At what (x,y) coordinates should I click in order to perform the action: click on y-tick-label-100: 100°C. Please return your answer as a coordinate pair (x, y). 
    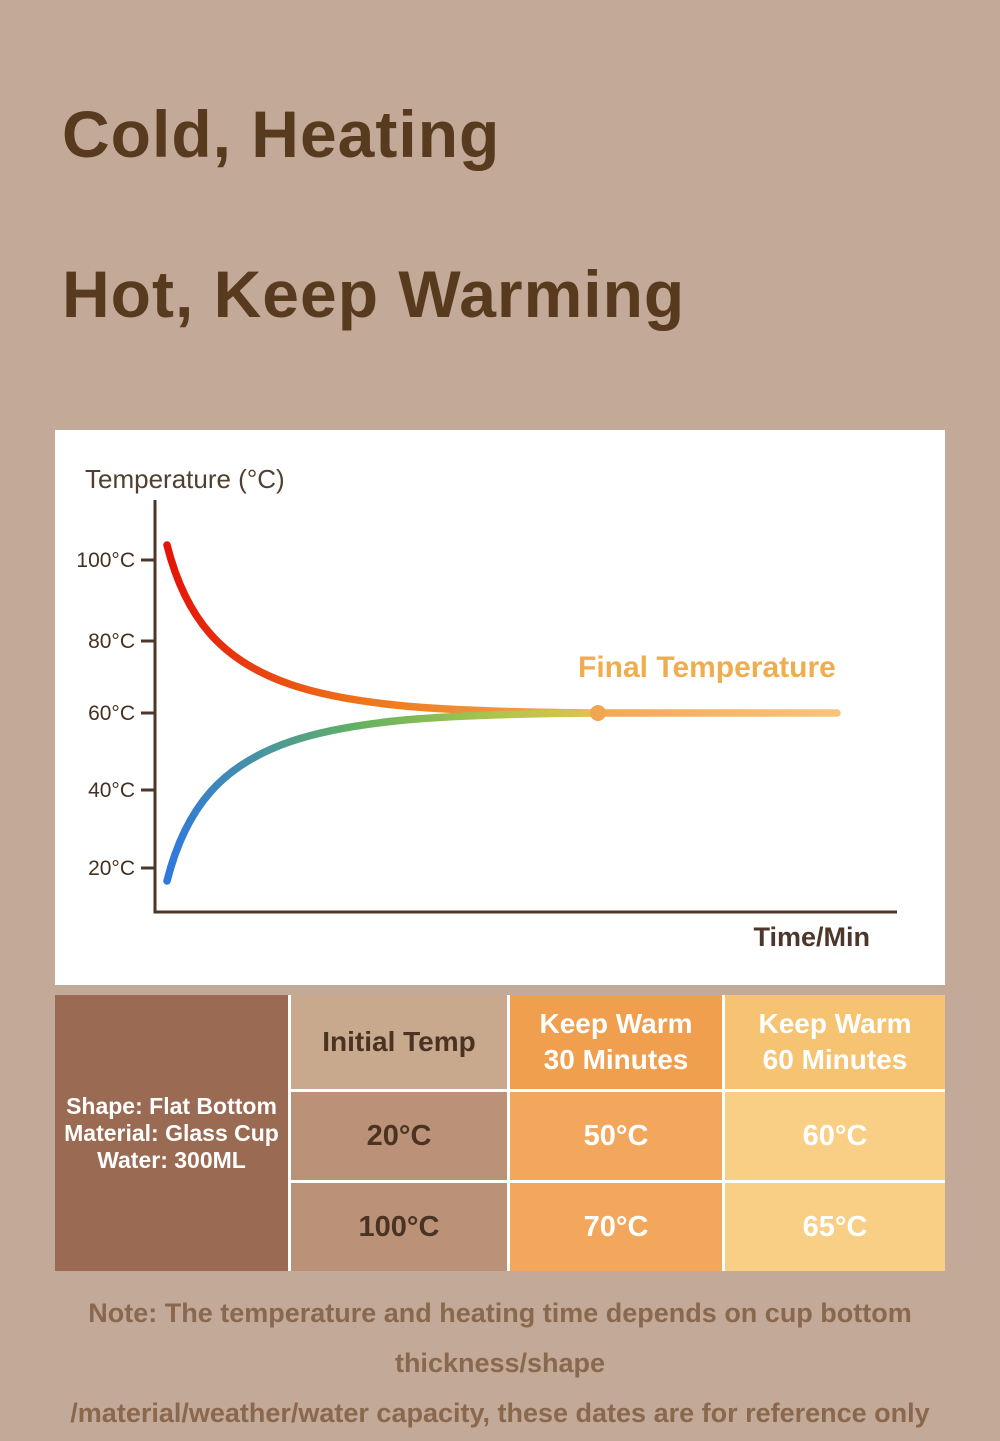
    Looking at the image, I should click on (105, 560).